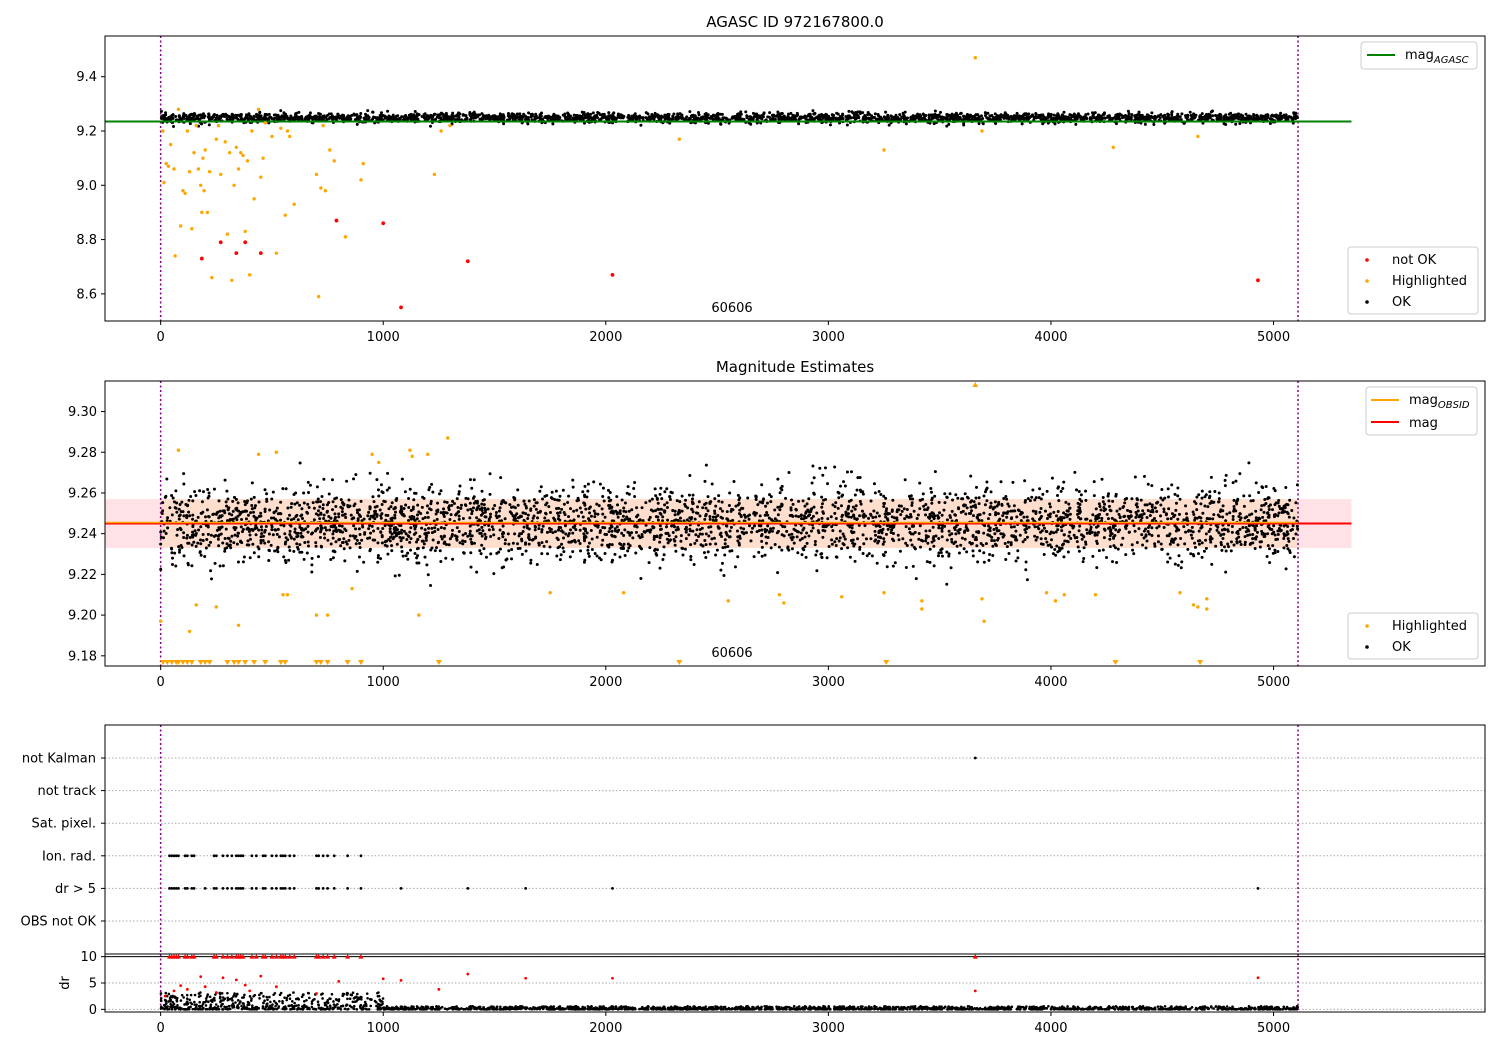  I want to click on x-tick-label: 4000, so click(1050, 682).